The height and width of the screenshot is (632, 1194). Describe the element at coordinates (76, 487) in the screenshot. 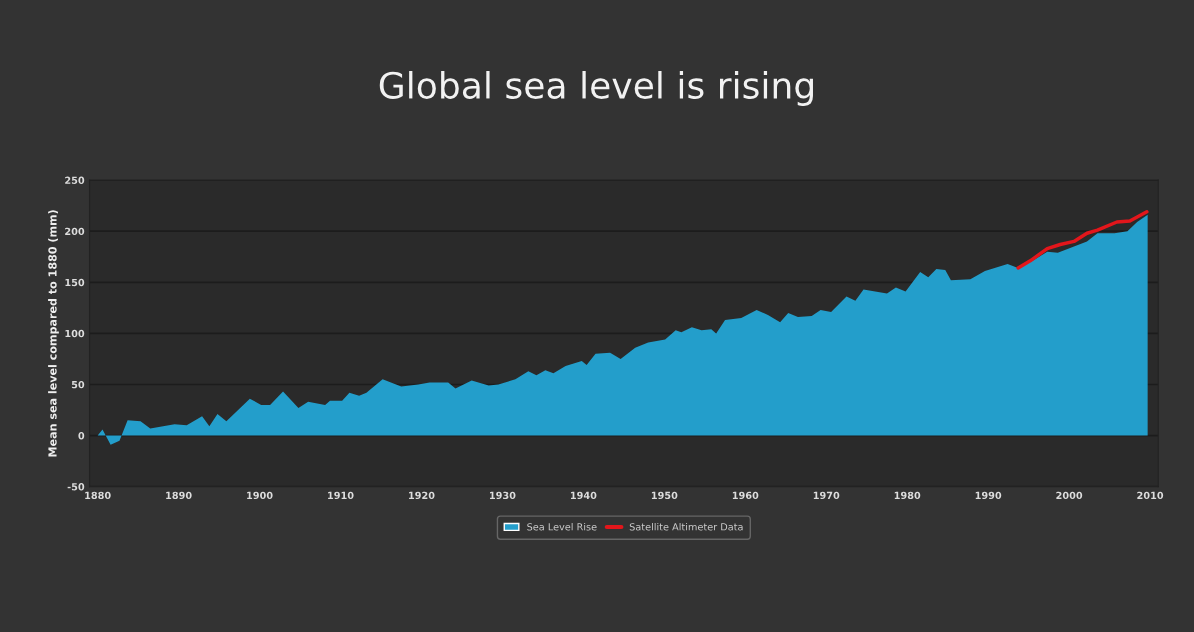

I see `y-tick-label: -50` at that location.